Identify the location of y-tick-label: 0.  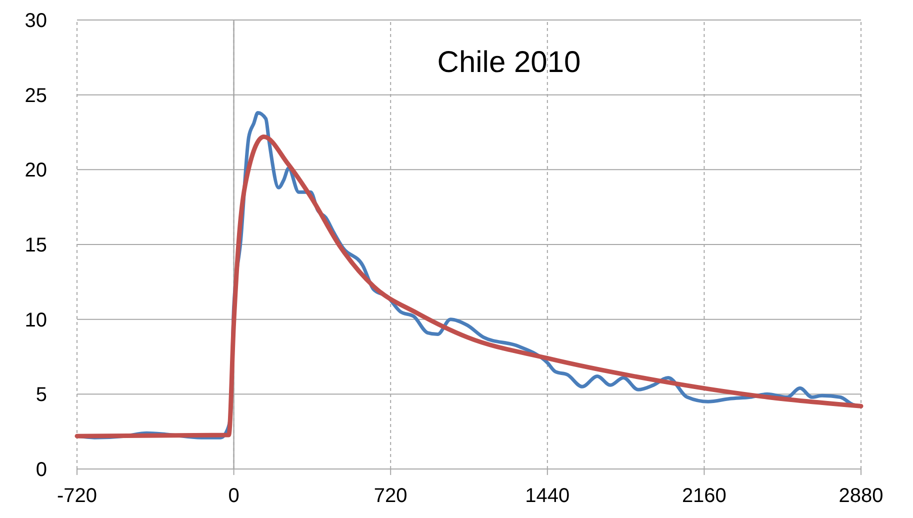
(41, 470).